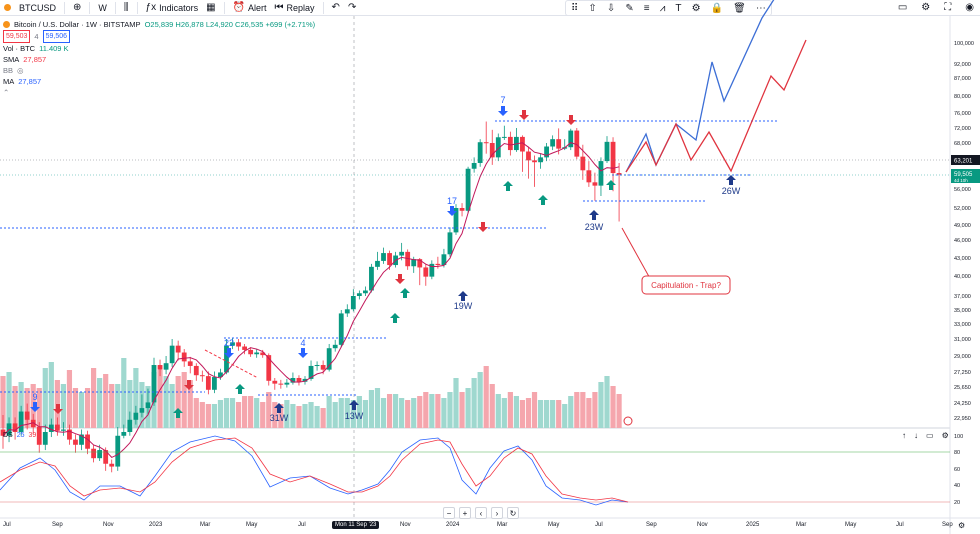  What do you see at coordinates (250, 7) in the screenshot?
I see `alert-button: ⏰ Alert` at bounding box center [250, 7].